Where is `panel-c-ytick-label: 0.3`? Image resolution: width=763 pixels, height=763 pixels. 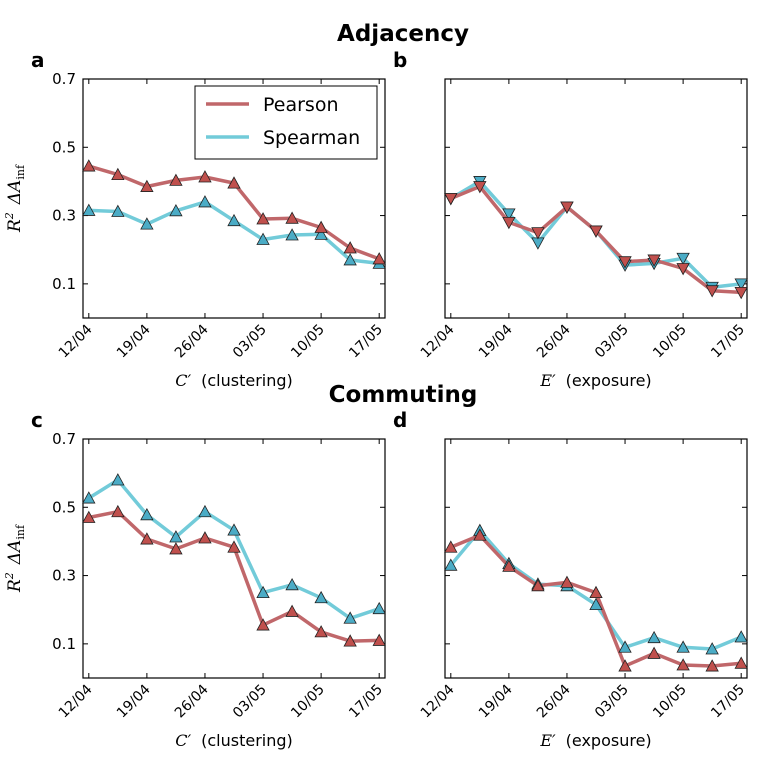 panel-c-ytick-label: 0.3 is located at coordinates (64, 576).